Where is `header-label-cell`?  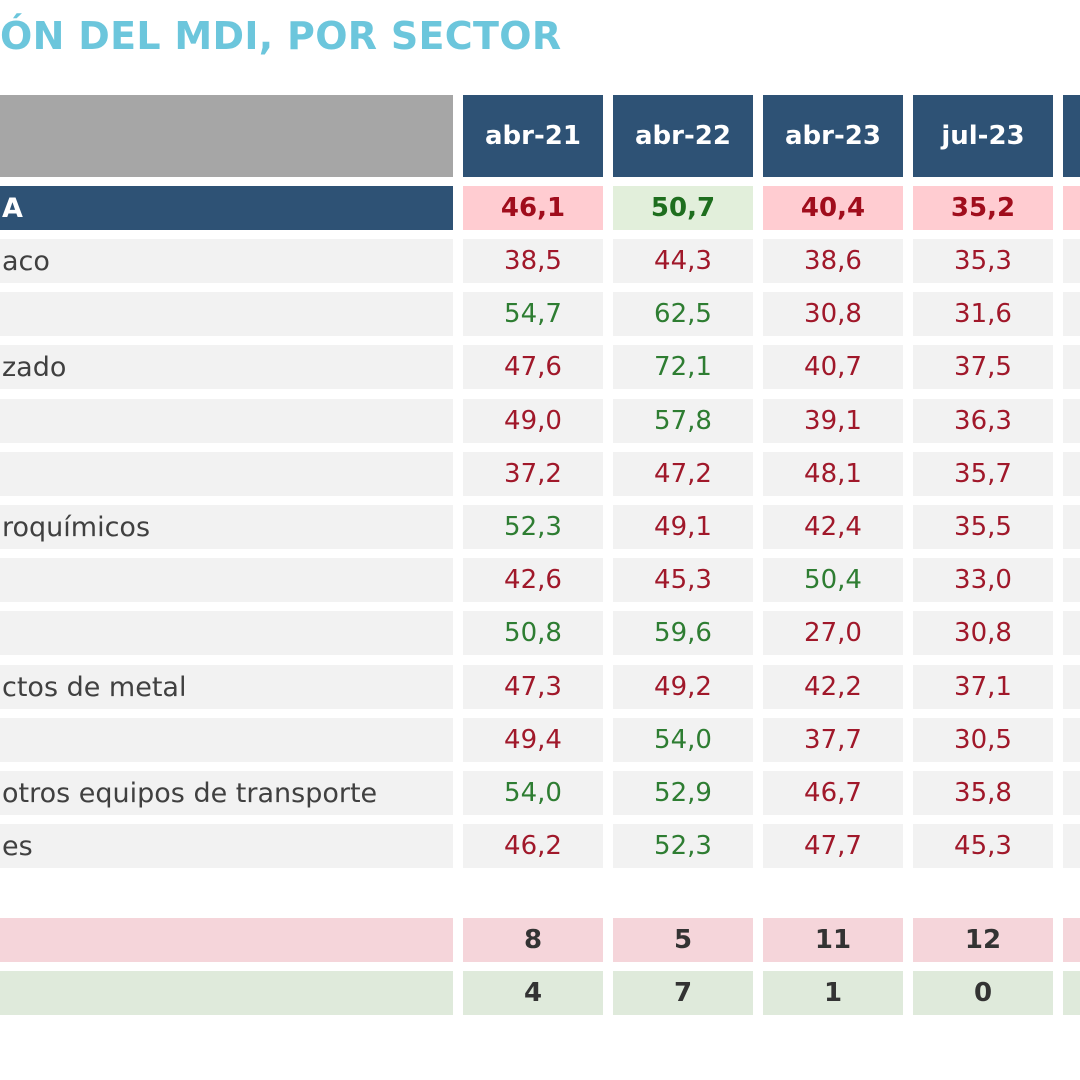
header-label-cell is located at coordinates (226, 136).